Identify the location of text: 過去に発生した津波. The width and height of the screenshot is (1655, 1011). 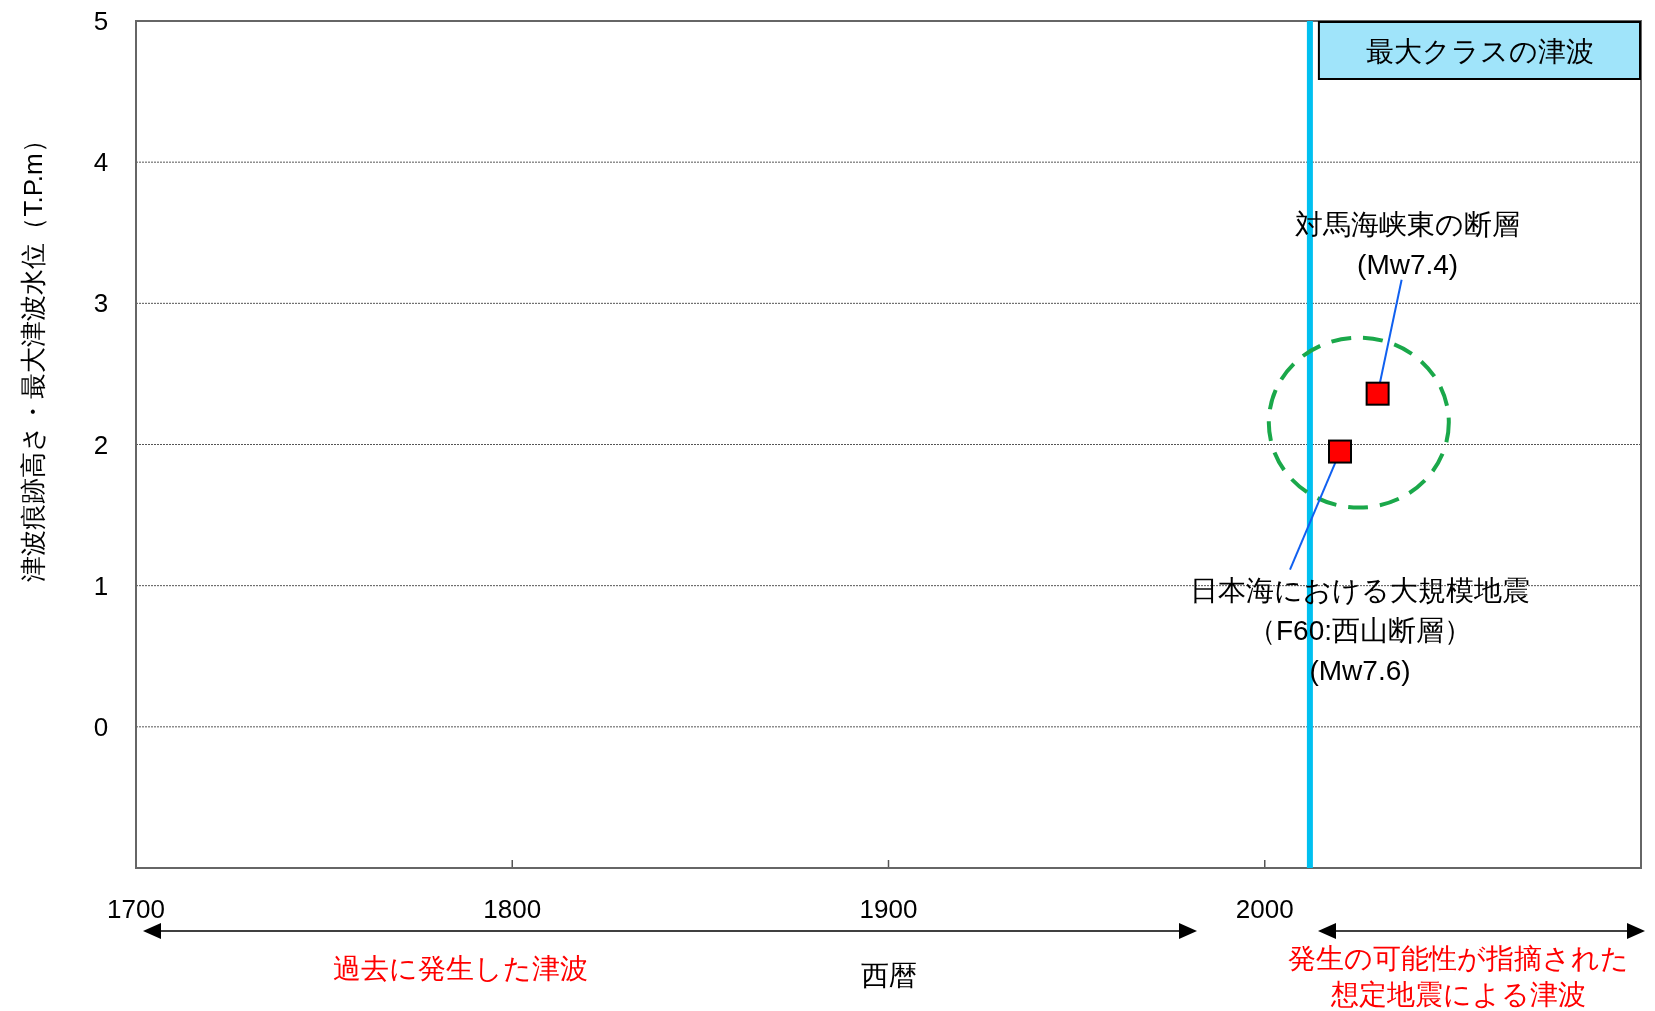
(460, 968).